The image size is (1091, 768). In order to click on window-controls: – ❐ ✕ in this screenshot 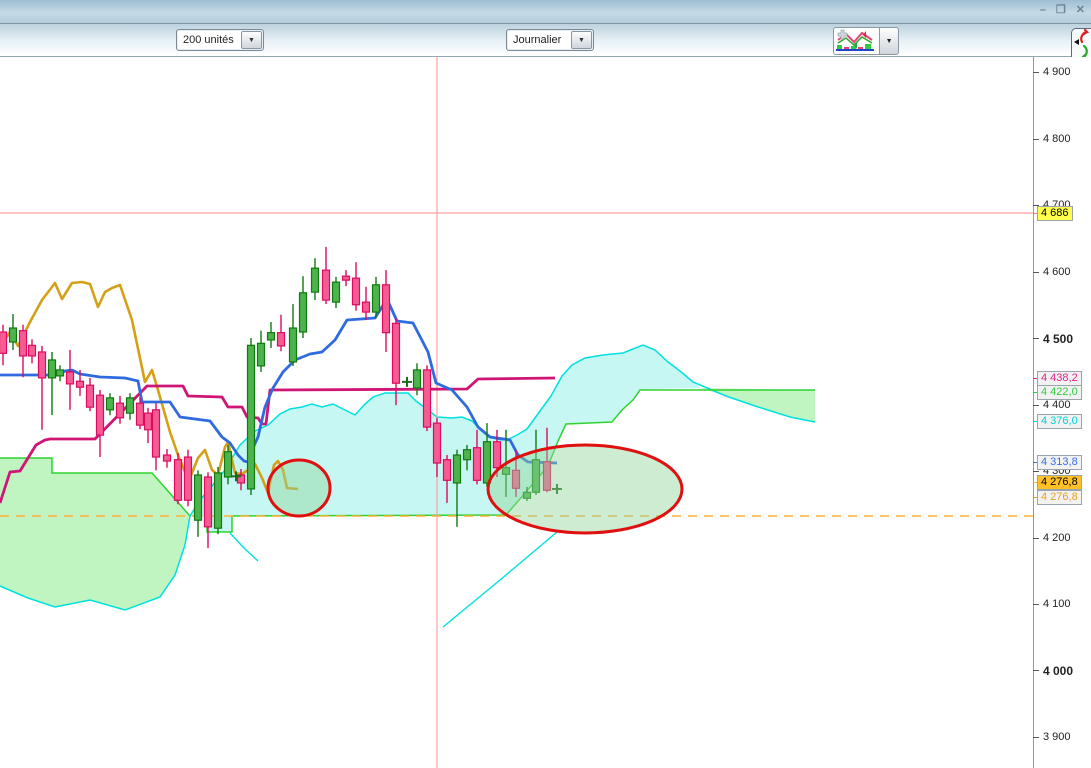, I will do `click(1062, 10)`.